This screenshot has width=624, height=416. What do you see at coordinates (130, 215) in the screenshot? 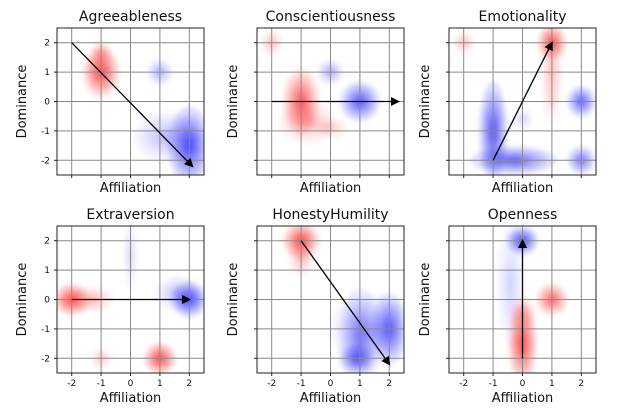
I see `chart-title: Extraversion` at bounding box center [130, 215].